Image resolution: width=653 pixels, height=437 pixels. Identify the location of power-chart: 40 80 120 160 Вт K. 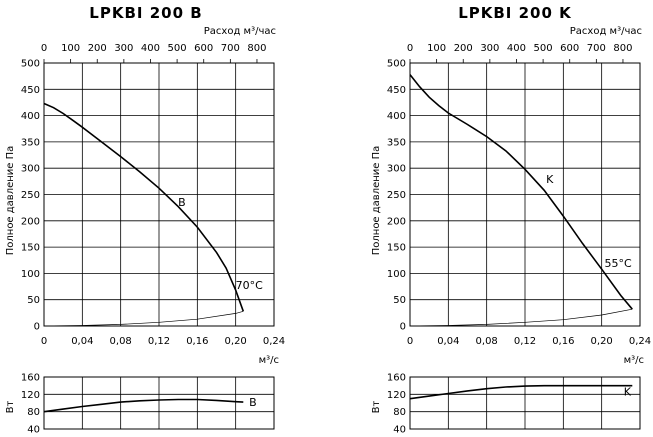
(506, 404).